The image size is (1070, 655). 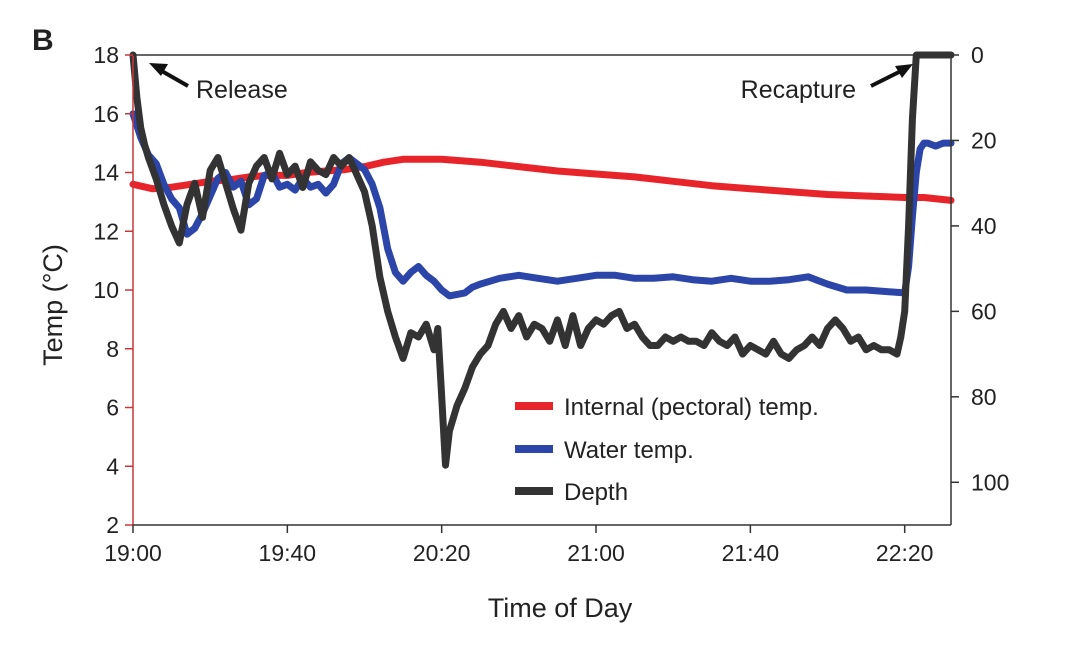 I want to click on x-tick-label: 21:40, so click(x=751, y=553).